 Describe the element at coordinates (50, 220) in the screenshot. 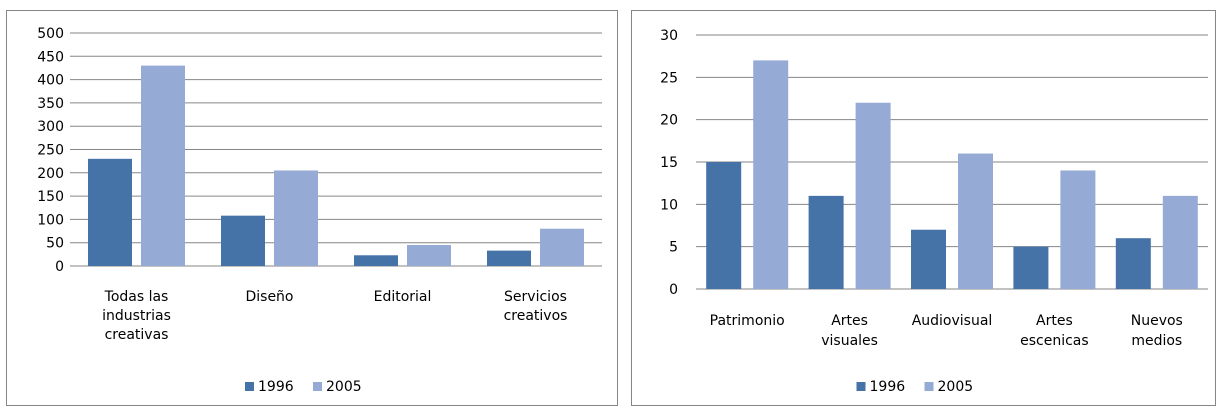

I see `y-tick-label: 100` at that location.